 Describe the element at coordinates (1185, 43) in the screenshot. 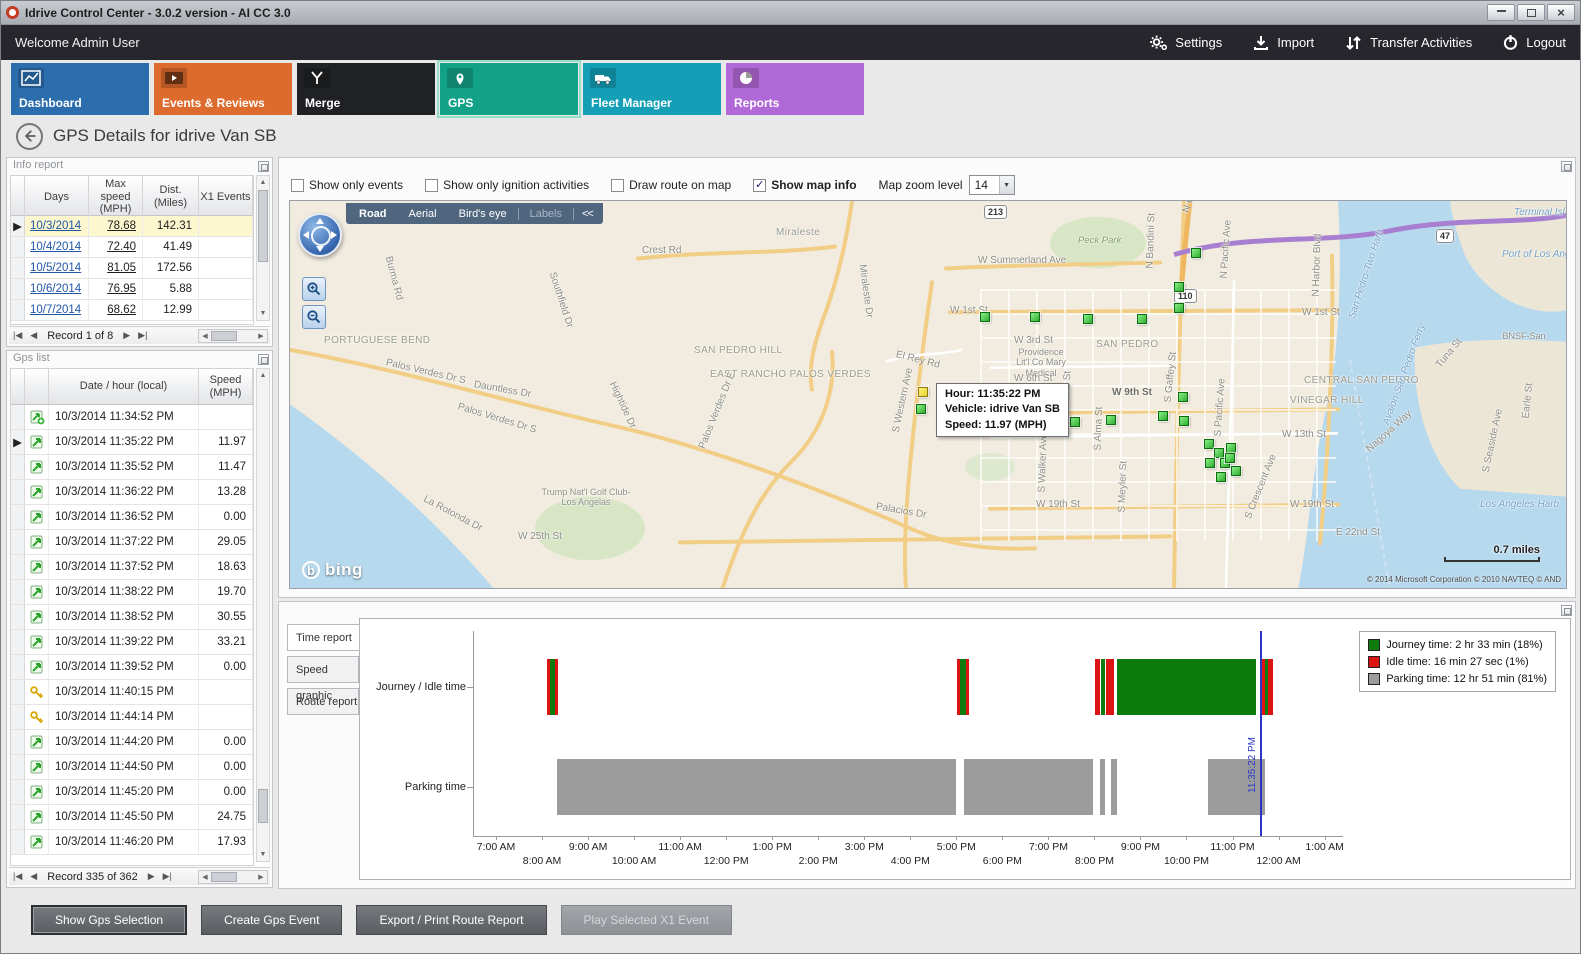

I see `action-settings: Settings` at that location.